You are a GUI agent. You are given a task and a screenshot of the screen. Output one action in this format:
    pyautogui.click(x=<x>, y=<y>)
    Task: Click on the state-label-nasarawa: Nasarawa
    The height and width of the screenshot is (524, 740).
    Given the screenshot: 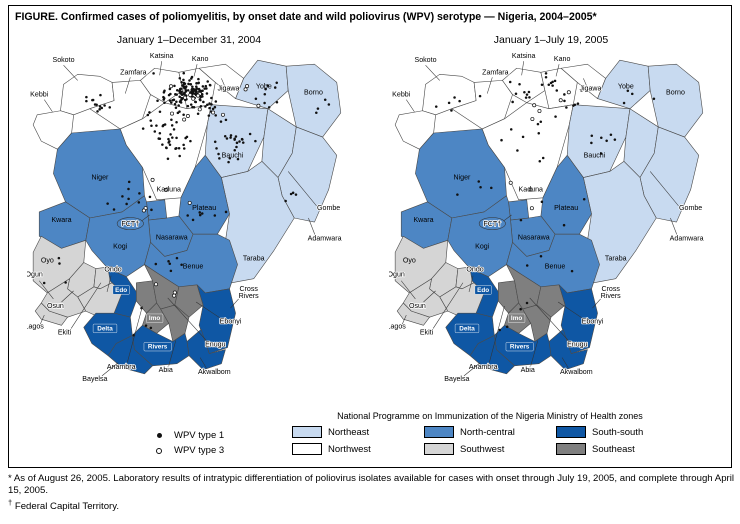 What is the action you would take?
    pyautogui.click(x=534, y=237)
    